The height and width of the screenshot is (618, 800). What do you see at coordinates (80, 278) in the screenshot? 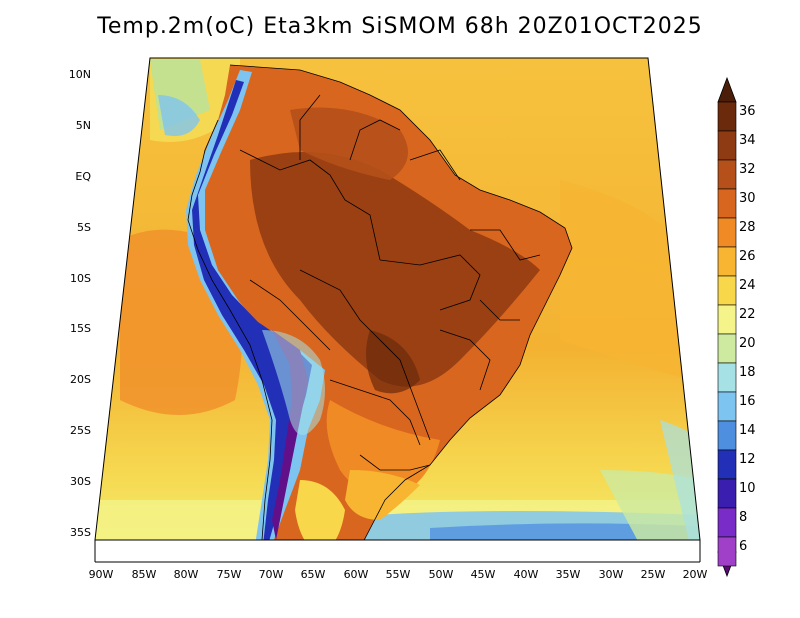
I see `lat-label: 10S` at bounding box center [80, 278].